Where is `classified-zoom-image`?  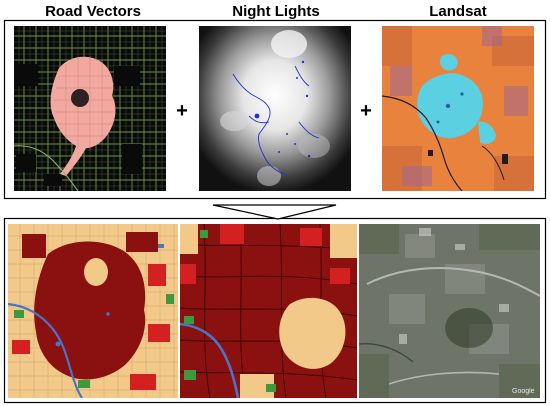
classified-zoom-image is located at coordinates (268, 311).